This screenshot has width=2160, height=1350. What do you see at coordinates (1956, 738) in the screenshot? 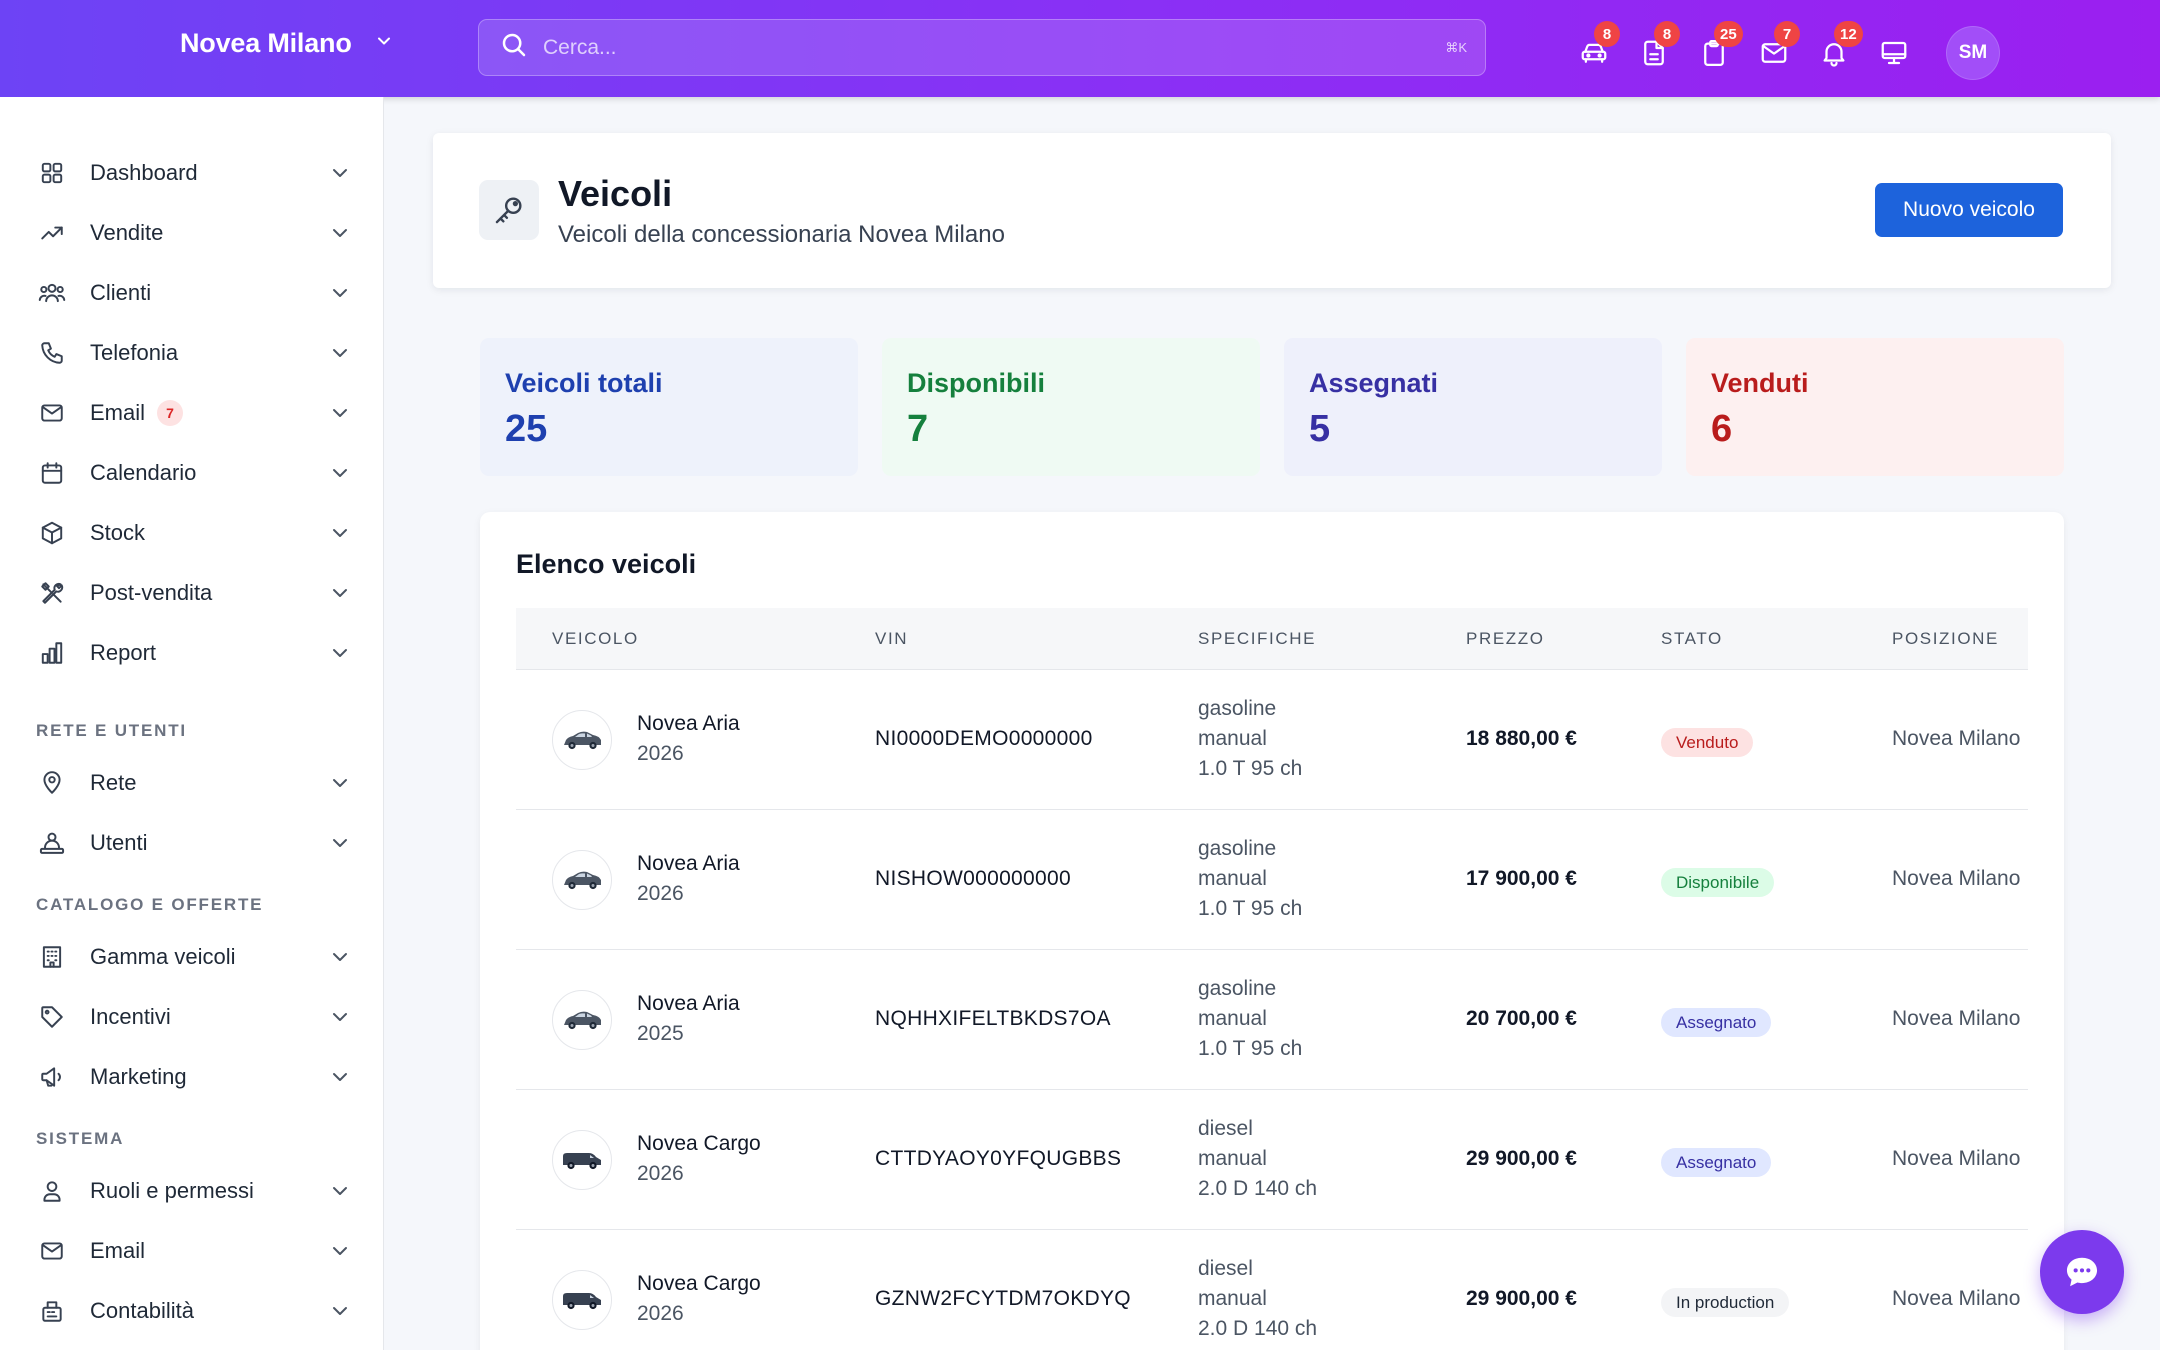
I see `vehicle-position: Novea Milano` at bounding box center [1956, 738].